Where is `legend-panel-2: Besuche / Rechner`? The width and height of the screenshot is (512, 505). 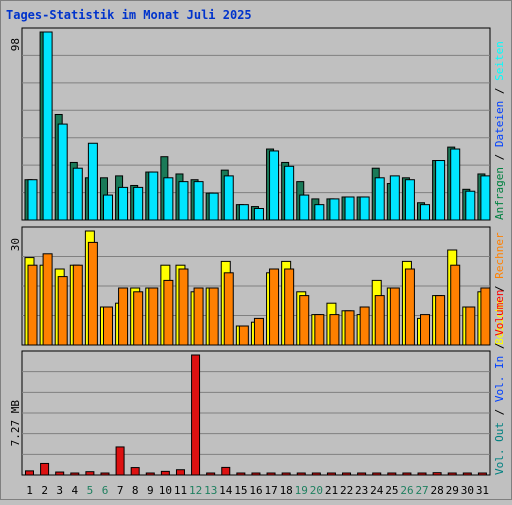 legend-panel-2: Besuche / Rechner is located at coordinates (499, 288).